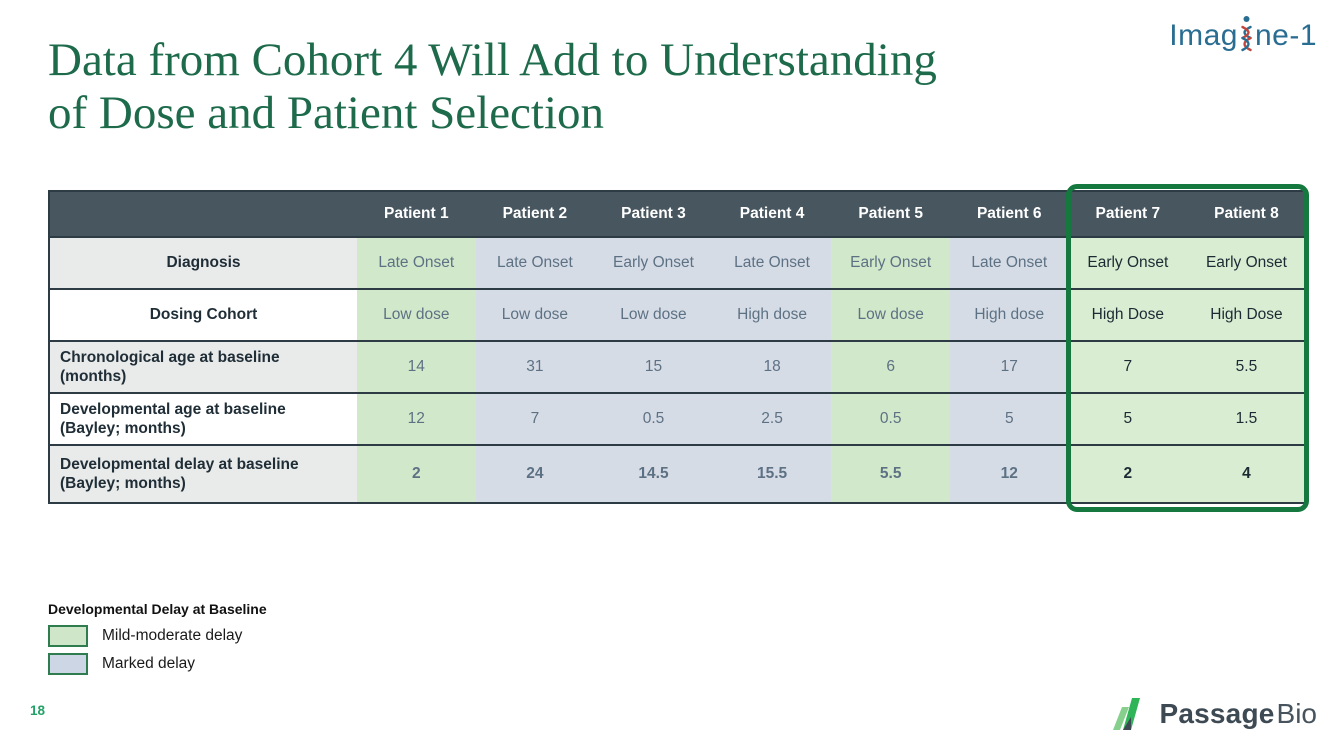  Describe the element at coordinates (890, 316) in the screenshot. I see `cell-dosing-p5: Low dose` at that location.